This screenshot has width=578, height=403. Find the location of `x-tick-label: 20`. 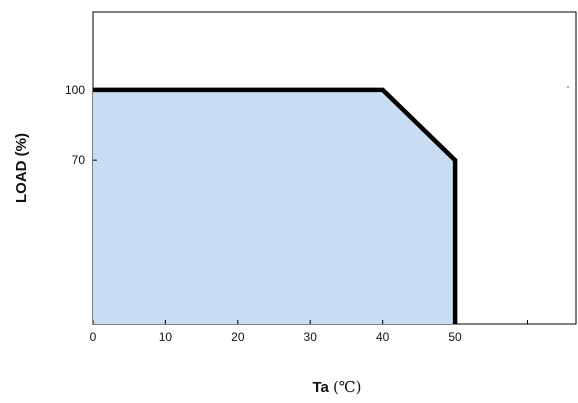

x-tick-label: 20 is located at coordinates (238, 337).